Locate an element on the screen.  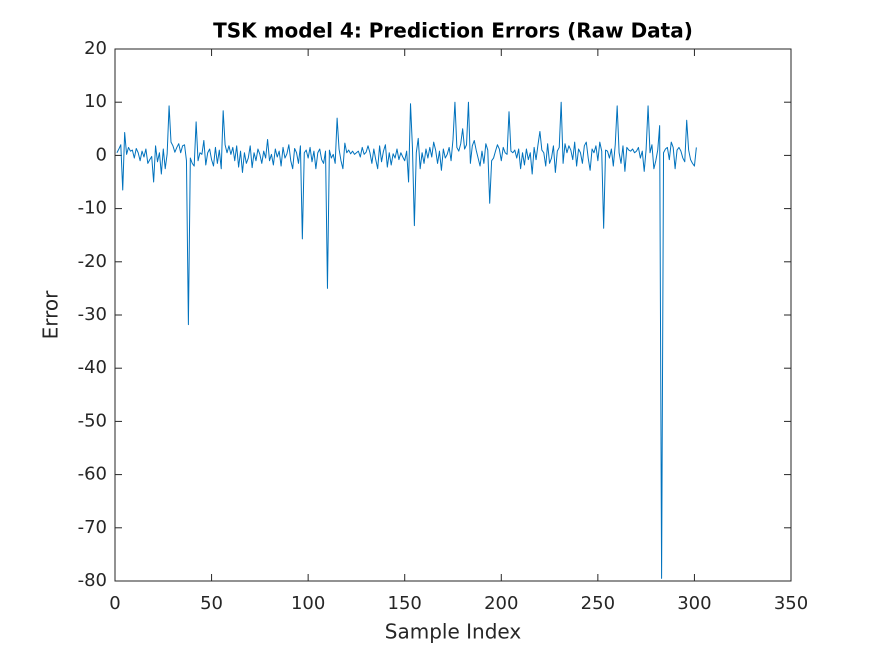
x-tick-label: 50 is located at coordinates (211, 603).